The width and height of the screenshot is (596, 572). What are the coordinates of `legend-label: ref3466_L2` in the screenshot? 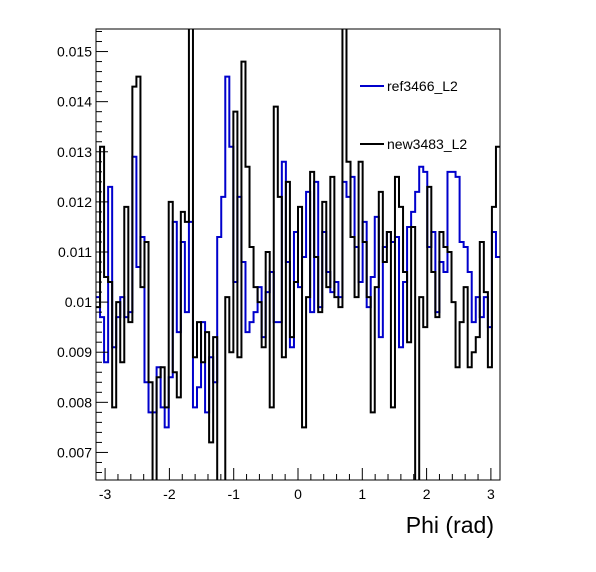 It's located at (422, 86).